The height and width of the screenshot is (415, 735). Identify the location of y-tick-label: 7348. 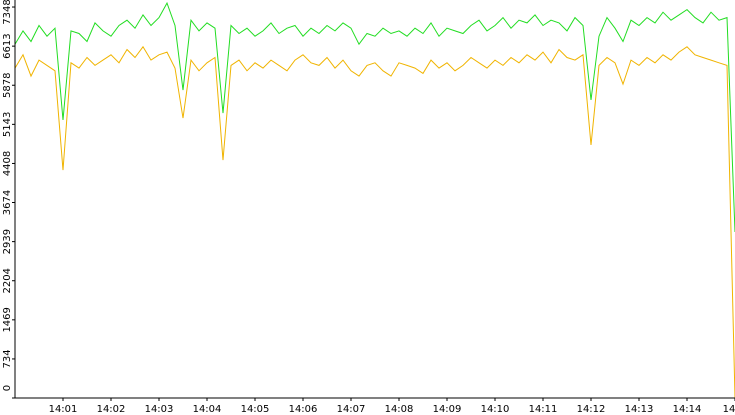
(7, 12).